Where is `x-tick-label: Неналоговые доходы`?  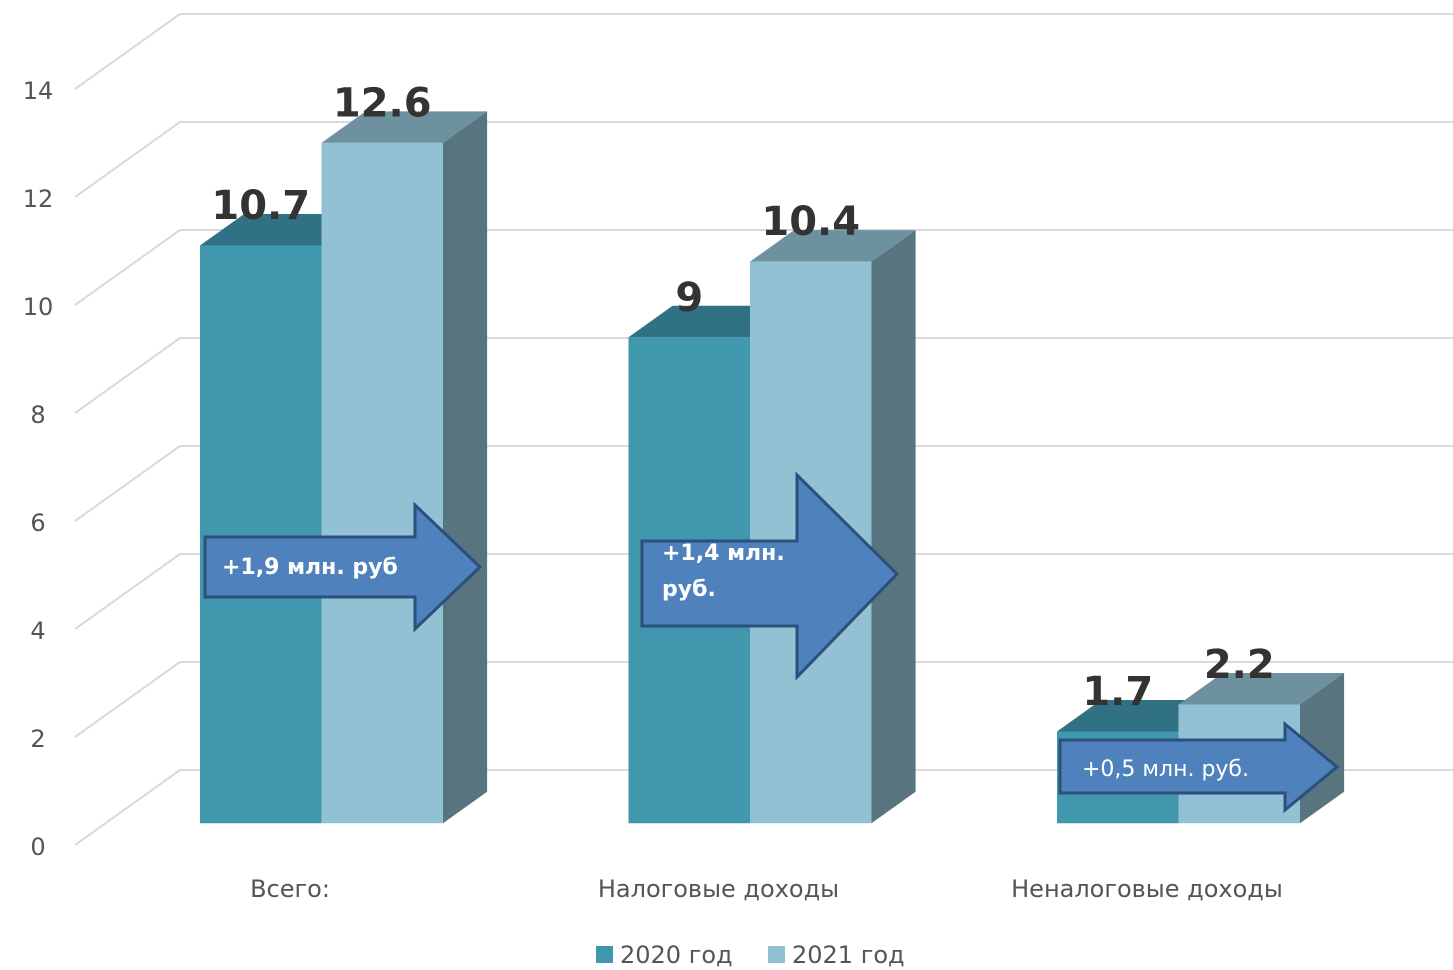
x-tick-label: Неналоговые доходы is located at coordinates (1147, 889).